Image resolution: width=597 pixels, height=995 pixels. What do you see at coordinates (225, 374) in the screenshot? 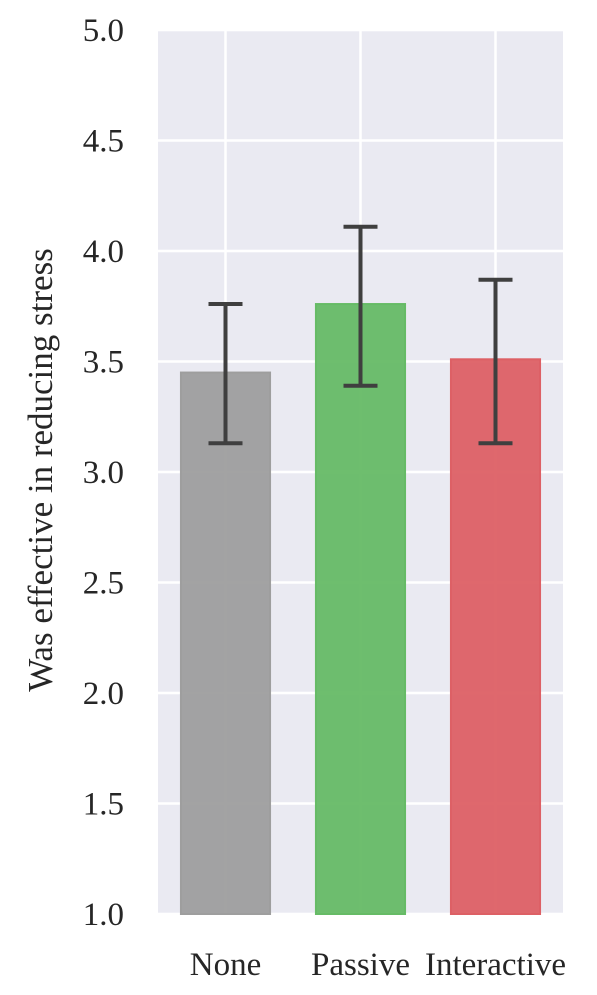
I see `error-bar-none` at bounding box center [225, 374].